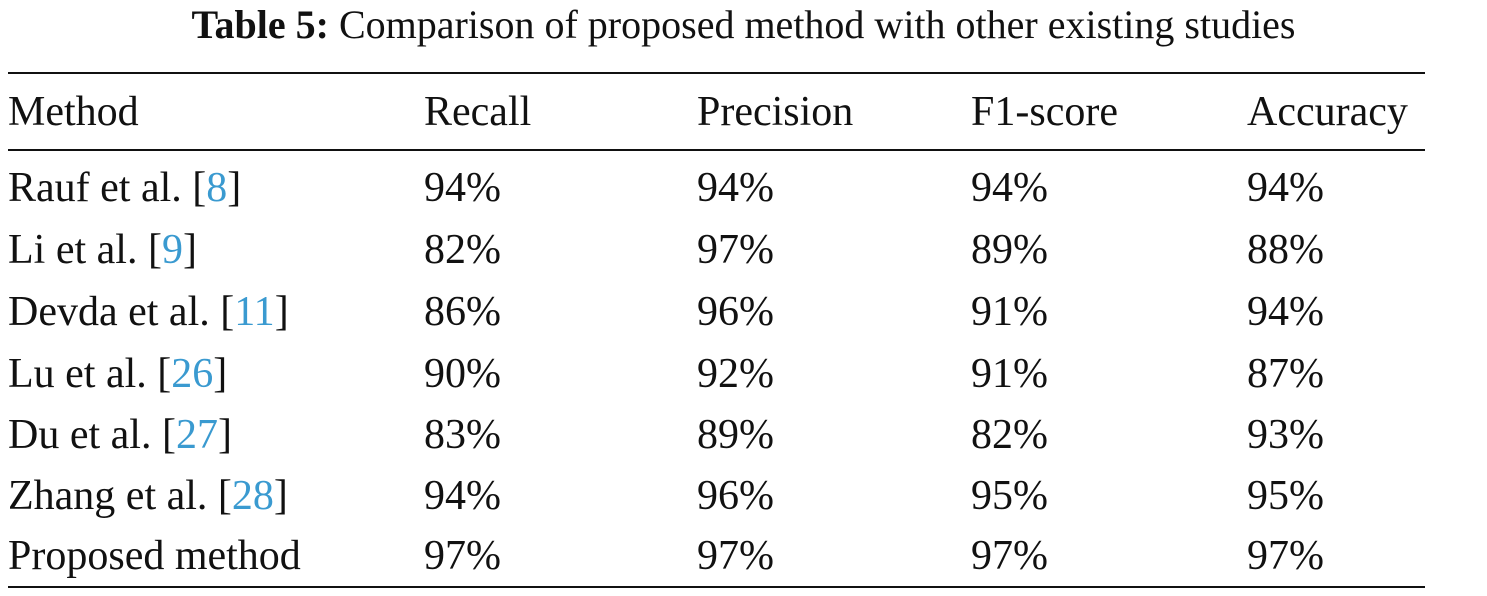 The height and width of the screenshot is (596, 1487). I want to click on method-cell: Lu et al. [26], so click(117, 374).